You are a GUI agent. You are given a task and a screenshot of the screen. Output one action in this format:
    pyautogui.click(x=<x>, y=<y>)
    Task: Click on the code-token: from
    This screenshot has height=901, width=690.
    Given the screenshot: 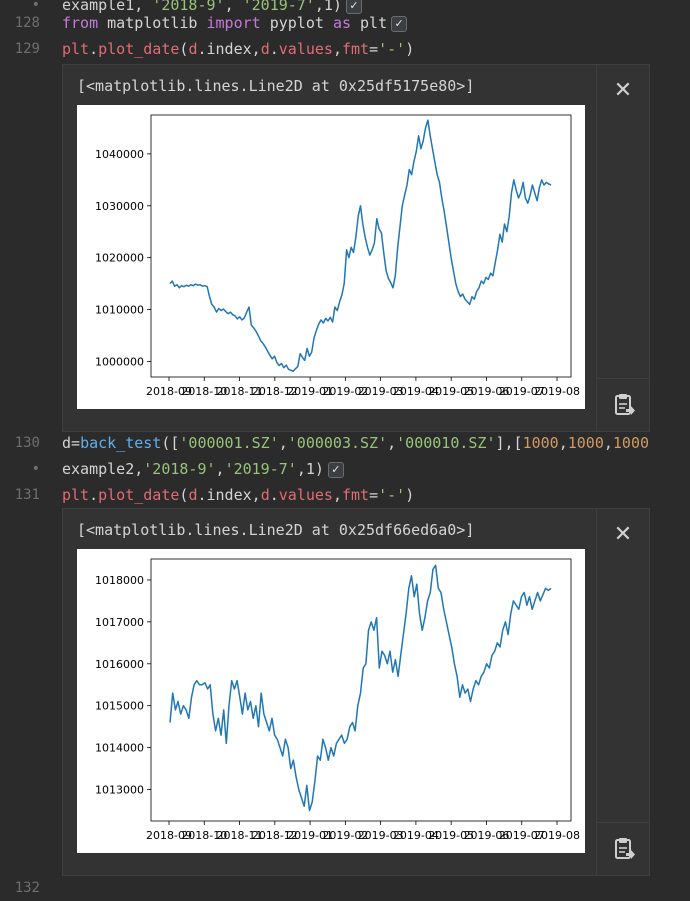 What is the action you would take?
    pyautogui.click(x=80, y=23)
    